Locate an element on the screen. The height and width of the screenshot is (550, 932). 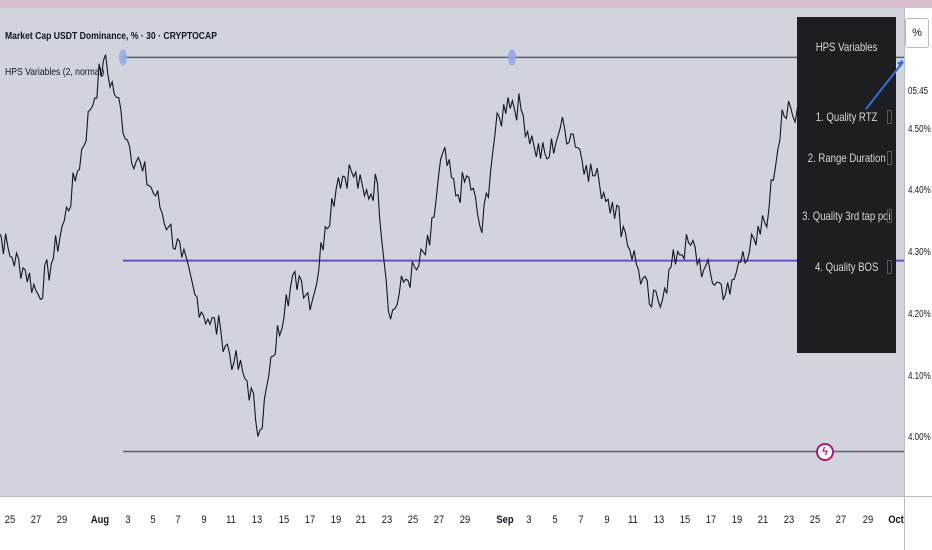
price-tick-label: 4.10% is located at coordinates (919, 376).